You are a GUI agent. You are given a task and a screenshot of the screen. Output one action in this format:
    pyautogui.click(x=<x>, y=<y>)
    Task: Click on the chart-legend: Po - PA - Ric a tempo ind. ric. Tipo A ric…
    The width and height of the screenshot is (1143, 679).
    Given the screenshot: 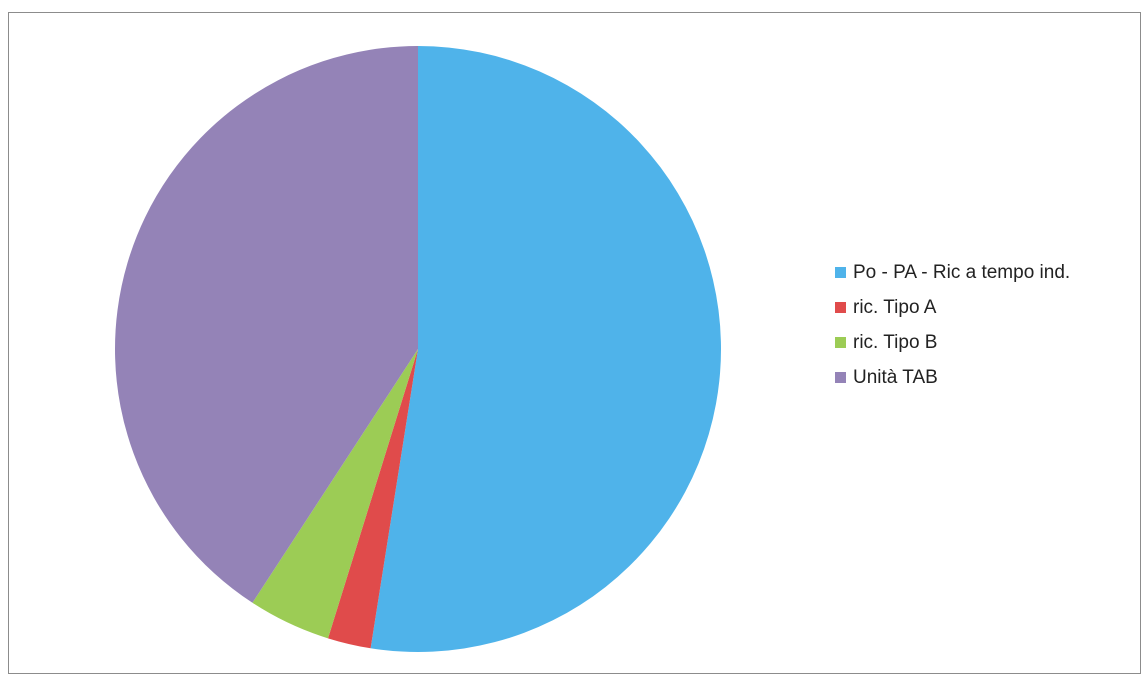 What is the action you would take?
    pyautogui.click(x=952, y=331)
    